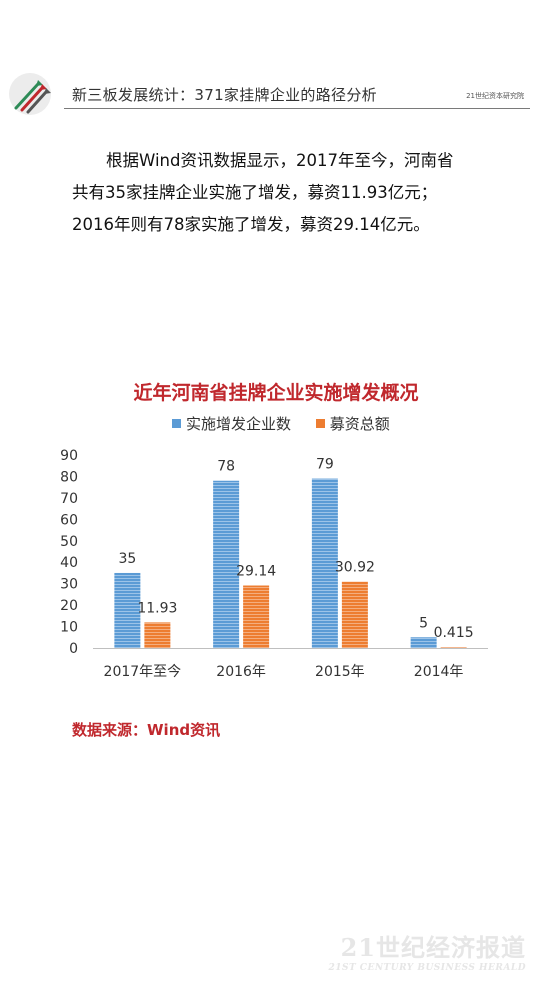 The height and width of the screenshot is (981, 552). What do you see at coordinates (69, 520) in the screenshot?
I see `y-tick-label: 60` at bounding box center [69, 520].